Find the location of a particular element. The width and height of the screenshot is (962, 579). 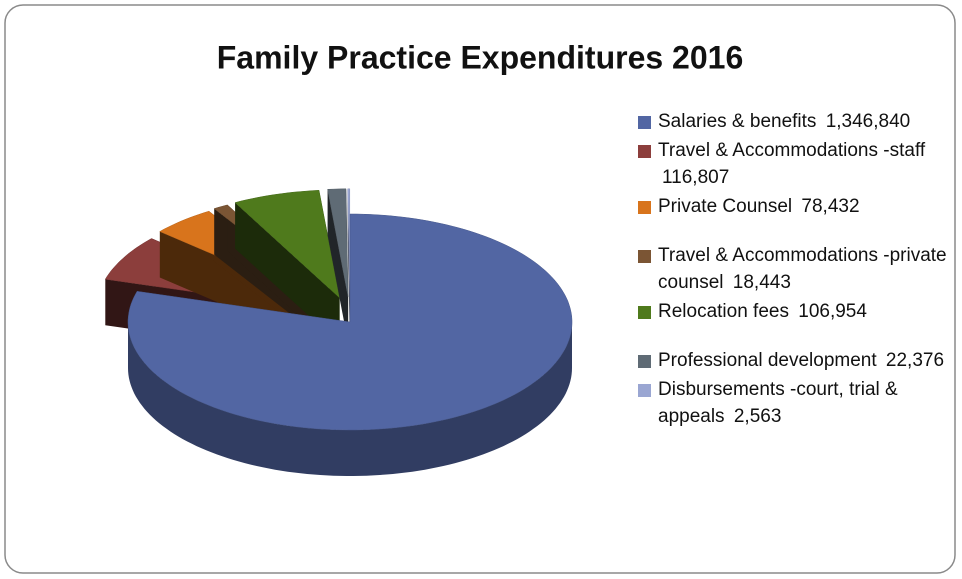

legend-entry: Salaries & benefits 1,346,840 is located at coordinates (794, 121).